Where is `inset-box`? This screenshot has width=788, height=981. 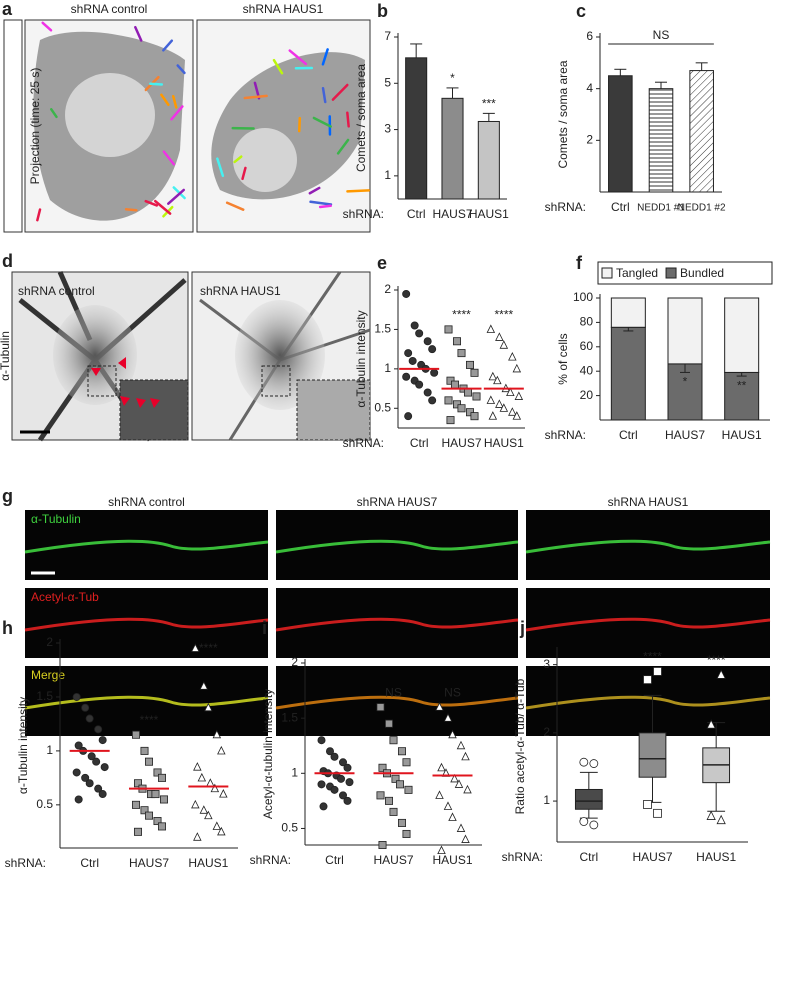 inset-box is located at coordinates (276, 381).